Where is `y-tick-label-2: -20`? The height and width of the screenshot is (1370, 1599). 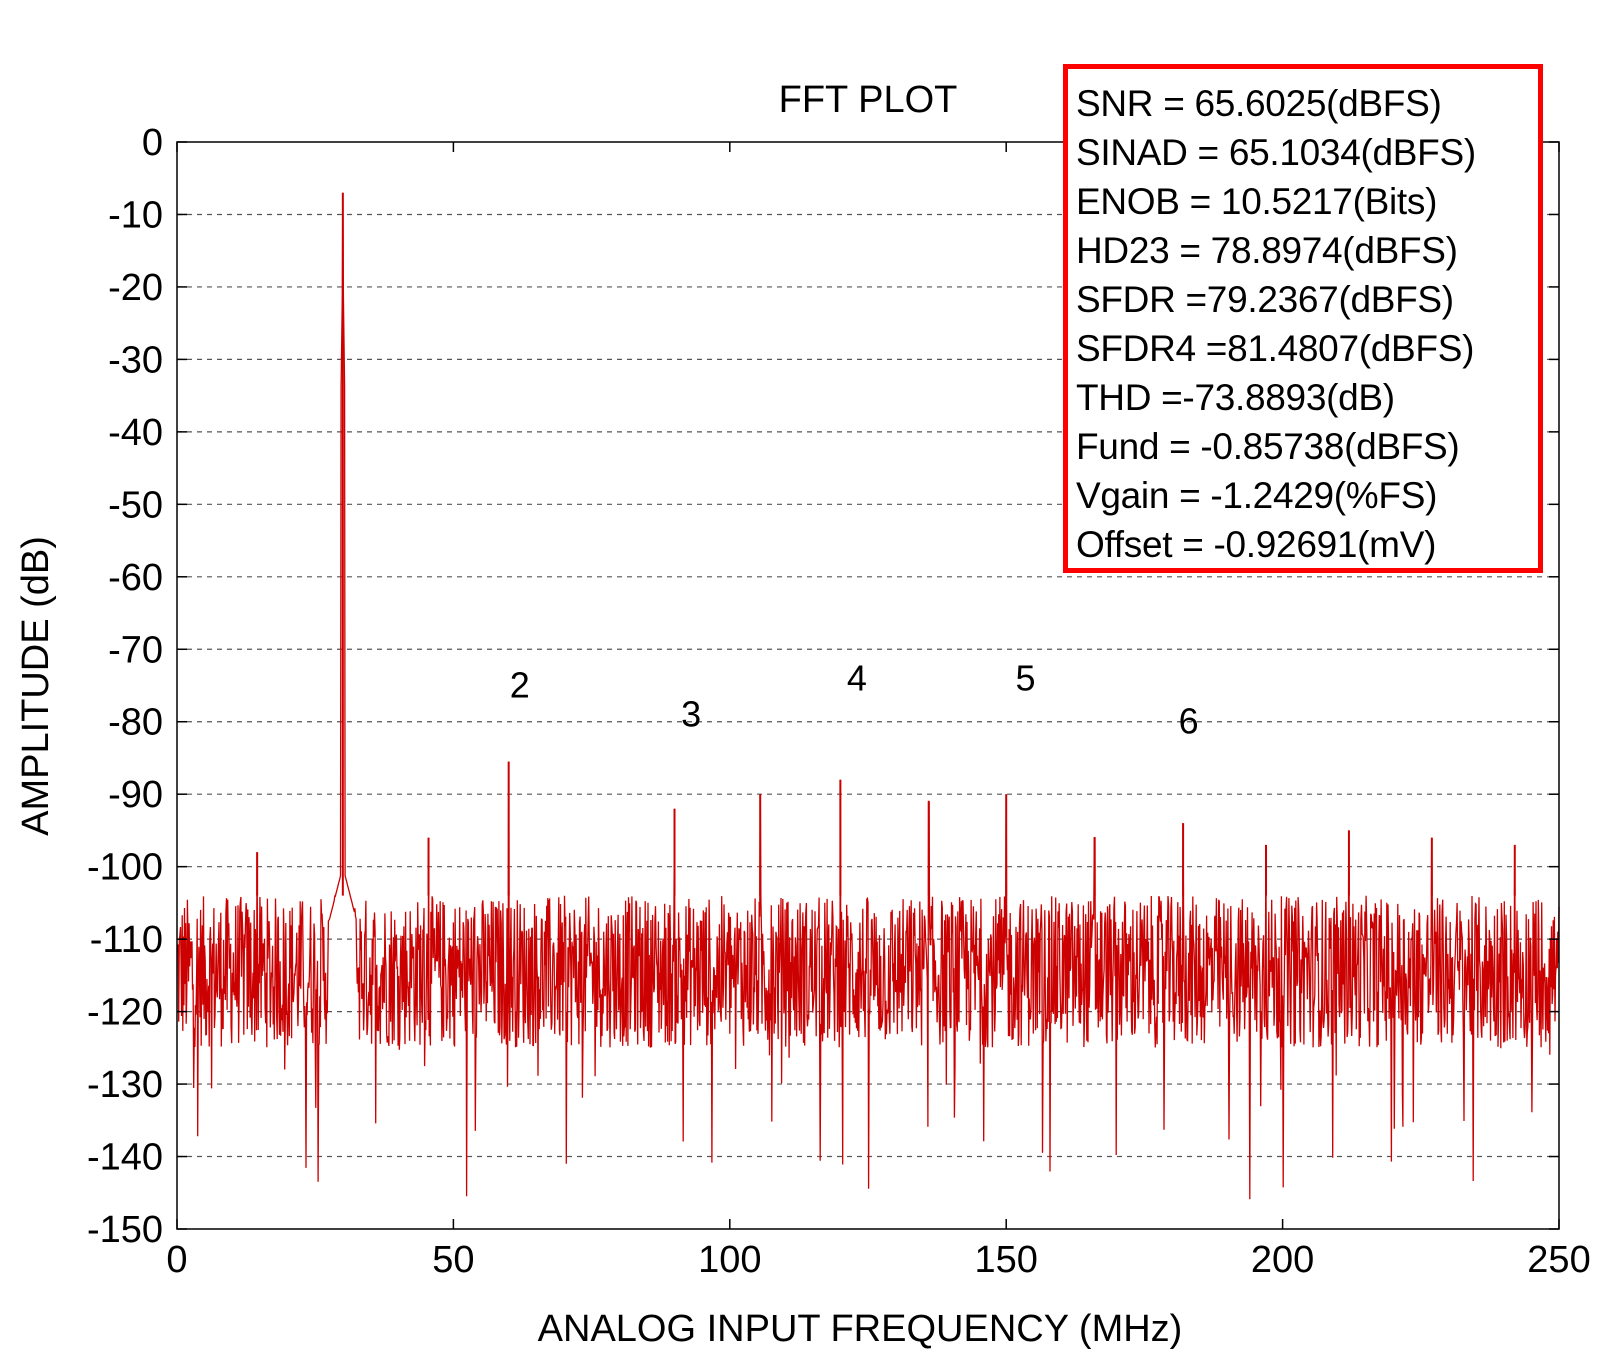
y-tick-label-2: -20 is located at coordinates (135, 288).